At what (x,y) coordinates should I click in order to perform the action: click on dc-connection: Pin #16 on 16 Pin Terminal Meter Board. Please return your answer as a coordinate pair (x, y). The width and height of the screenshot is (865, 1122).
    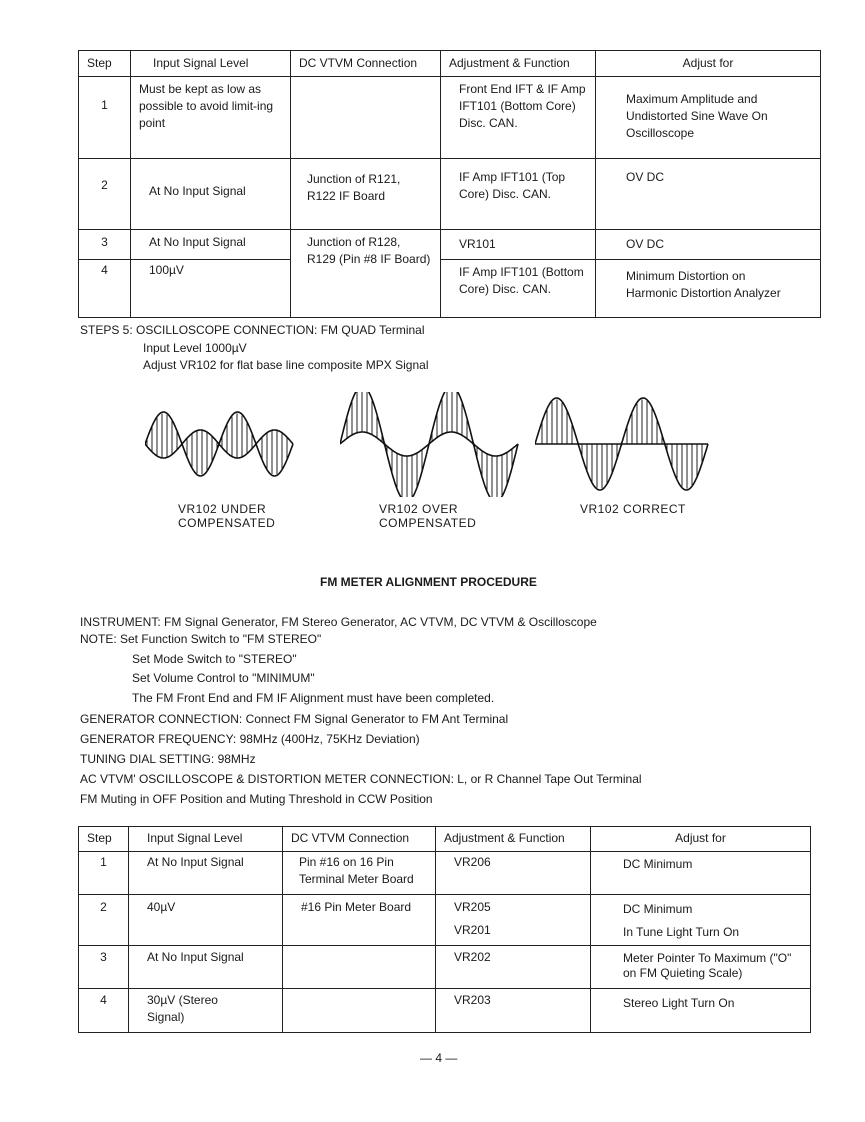
    Looking at the image, I should click on (359, 873).